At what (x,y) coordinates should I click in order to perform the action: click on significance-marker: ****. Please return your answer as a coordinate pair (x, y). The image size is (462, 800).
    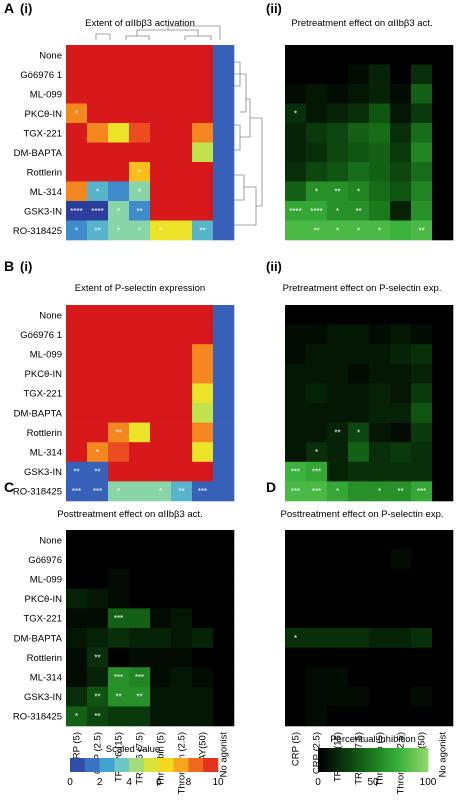
    Looking at the image, I should click on (97, 211).